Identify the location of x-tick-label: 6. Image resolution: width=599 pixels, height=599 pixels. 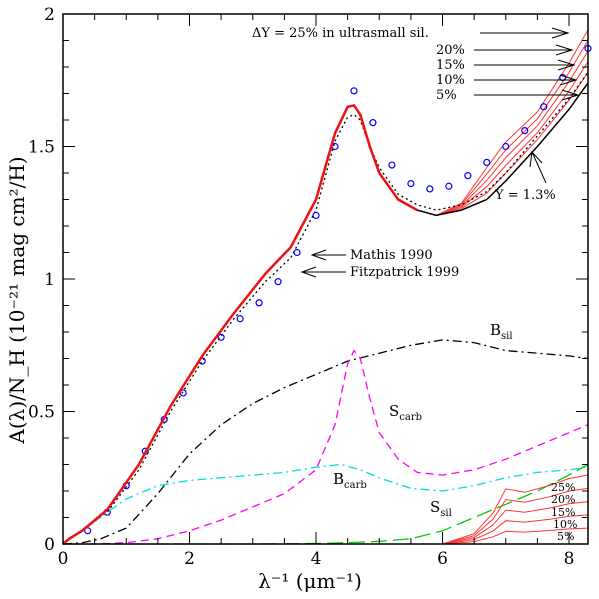
(442, 559).